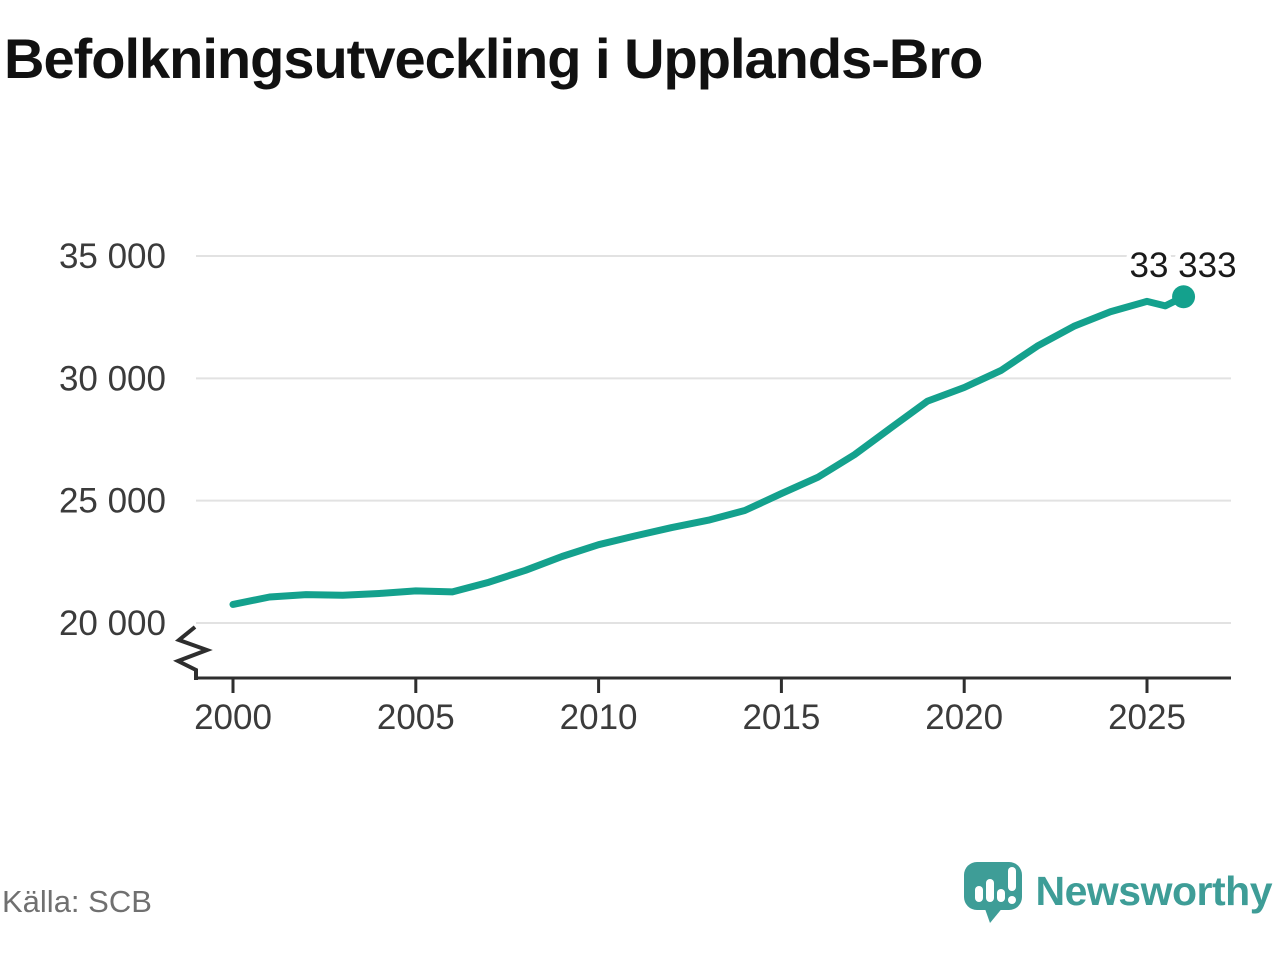 This screenshot has height=960, width=1280. I want to click on x-tick-label: 2015, so click(781, 717).